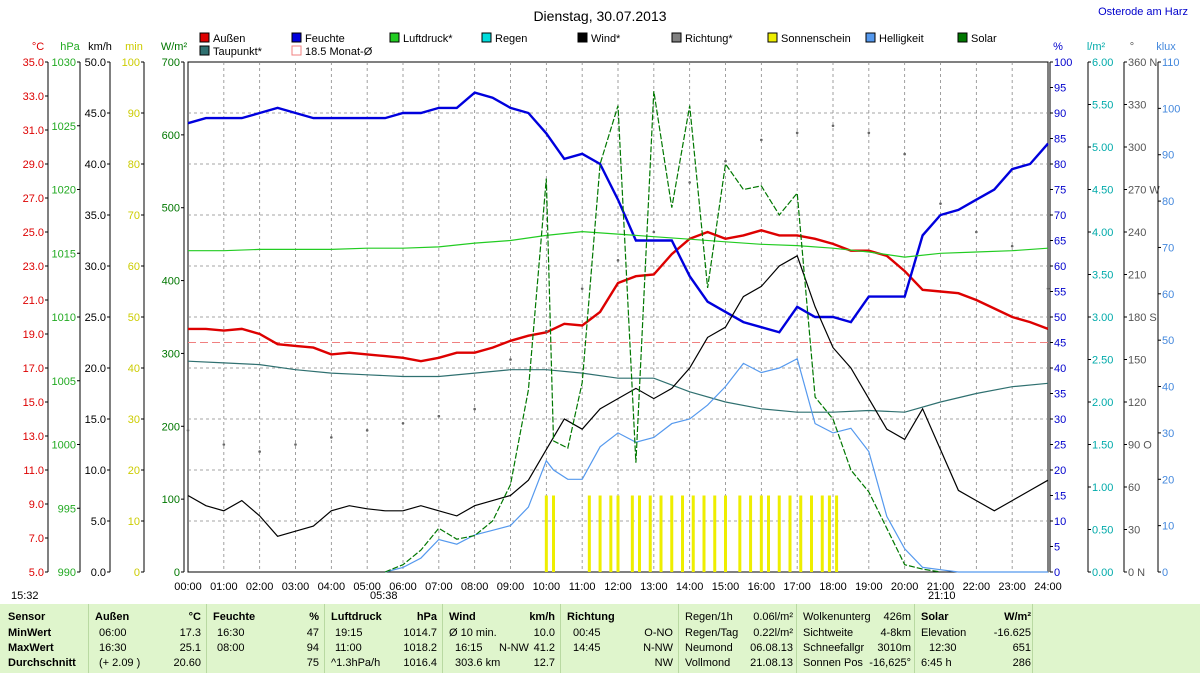 Image resolution: width=1200 pixels, height=673 pixels. I want to click on axis-tick-label-right: 0, so click(1165, 573).